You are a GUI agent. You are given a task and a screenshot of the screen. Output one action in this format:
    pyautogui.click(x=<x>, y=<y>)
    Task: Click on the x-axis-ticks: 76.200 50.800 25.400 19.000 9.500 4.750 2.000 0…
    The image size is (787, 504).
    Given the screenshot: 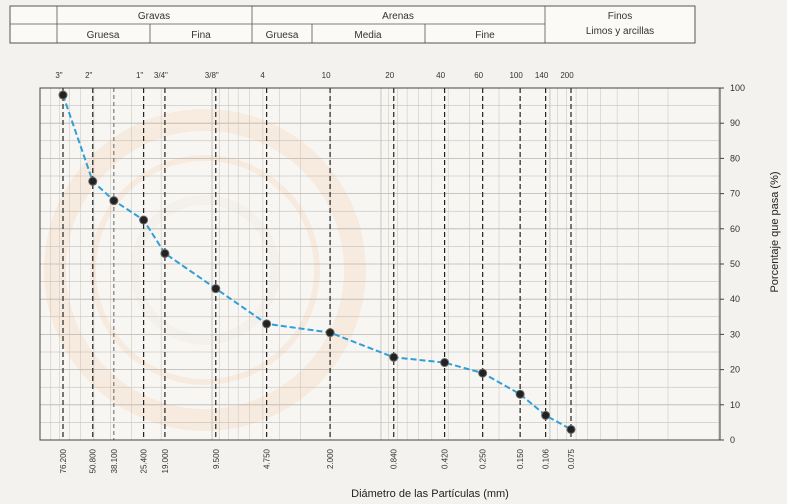 What is the action you would take?
    pyautogui.click(x=317, y=460)
    